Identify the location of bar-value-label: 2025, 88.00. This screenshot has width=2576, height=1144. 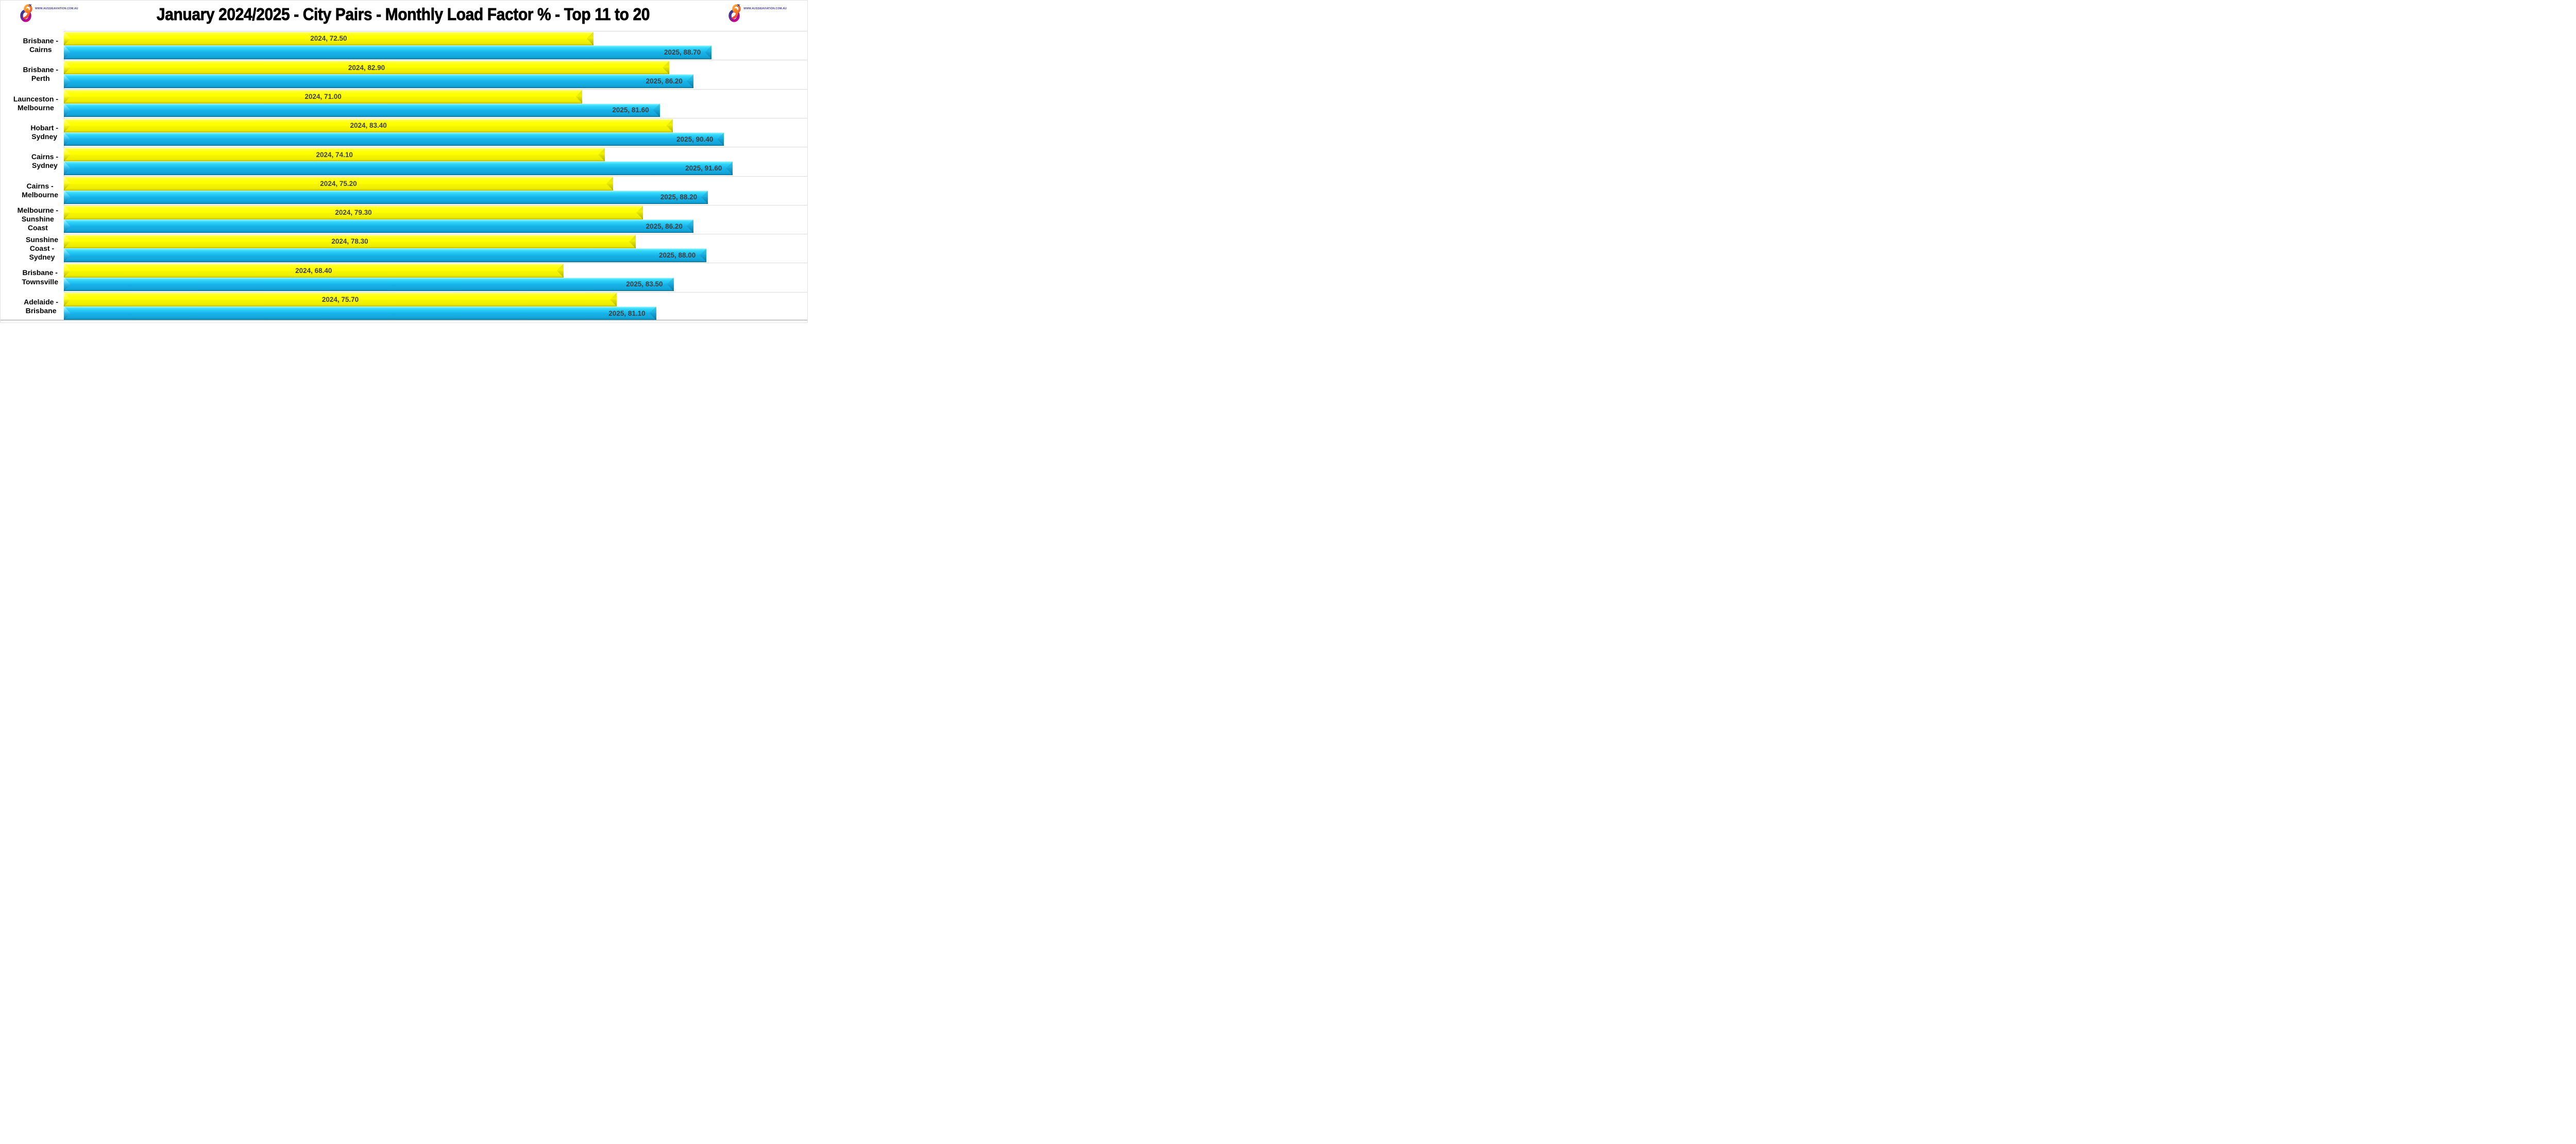
(677, 255).